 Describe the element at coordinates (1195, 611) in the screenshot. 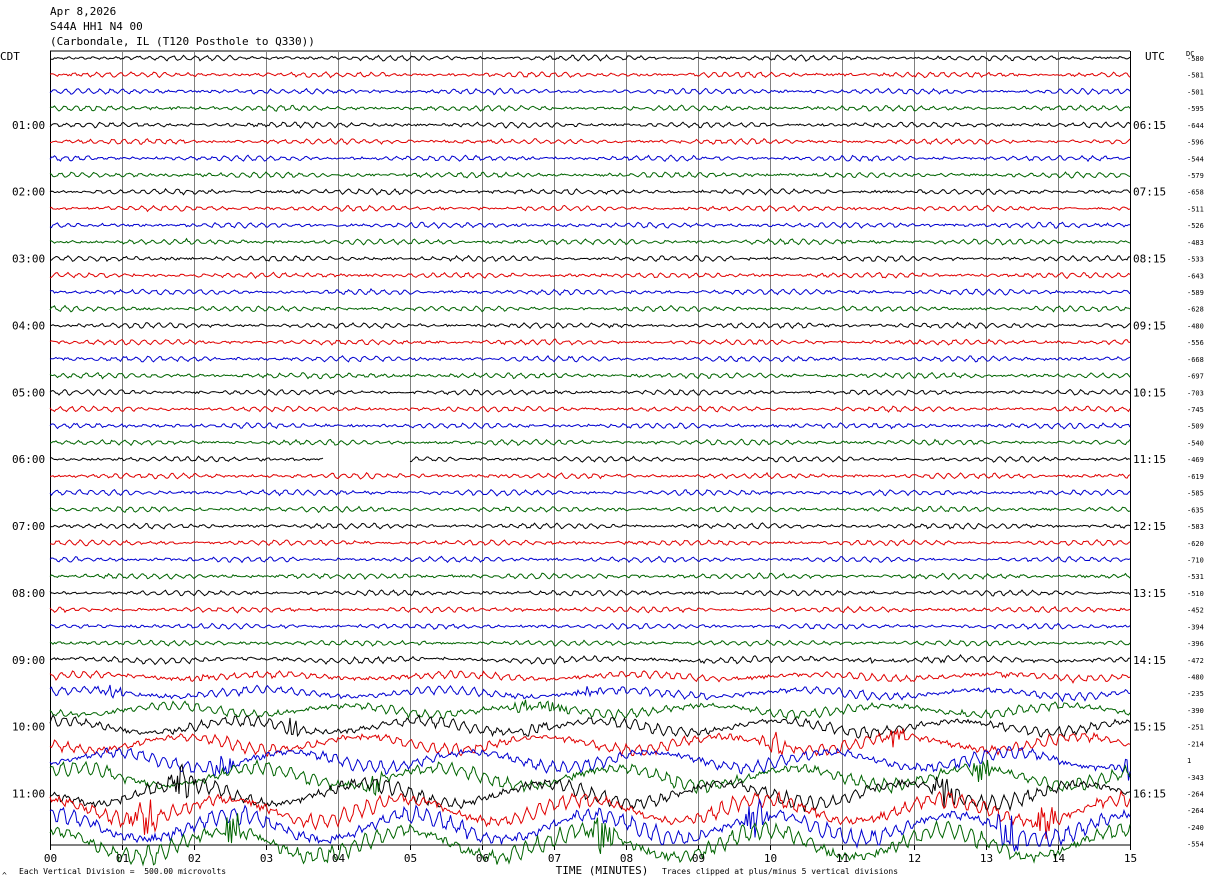

I see `dc-offset-label: -452` at that location.